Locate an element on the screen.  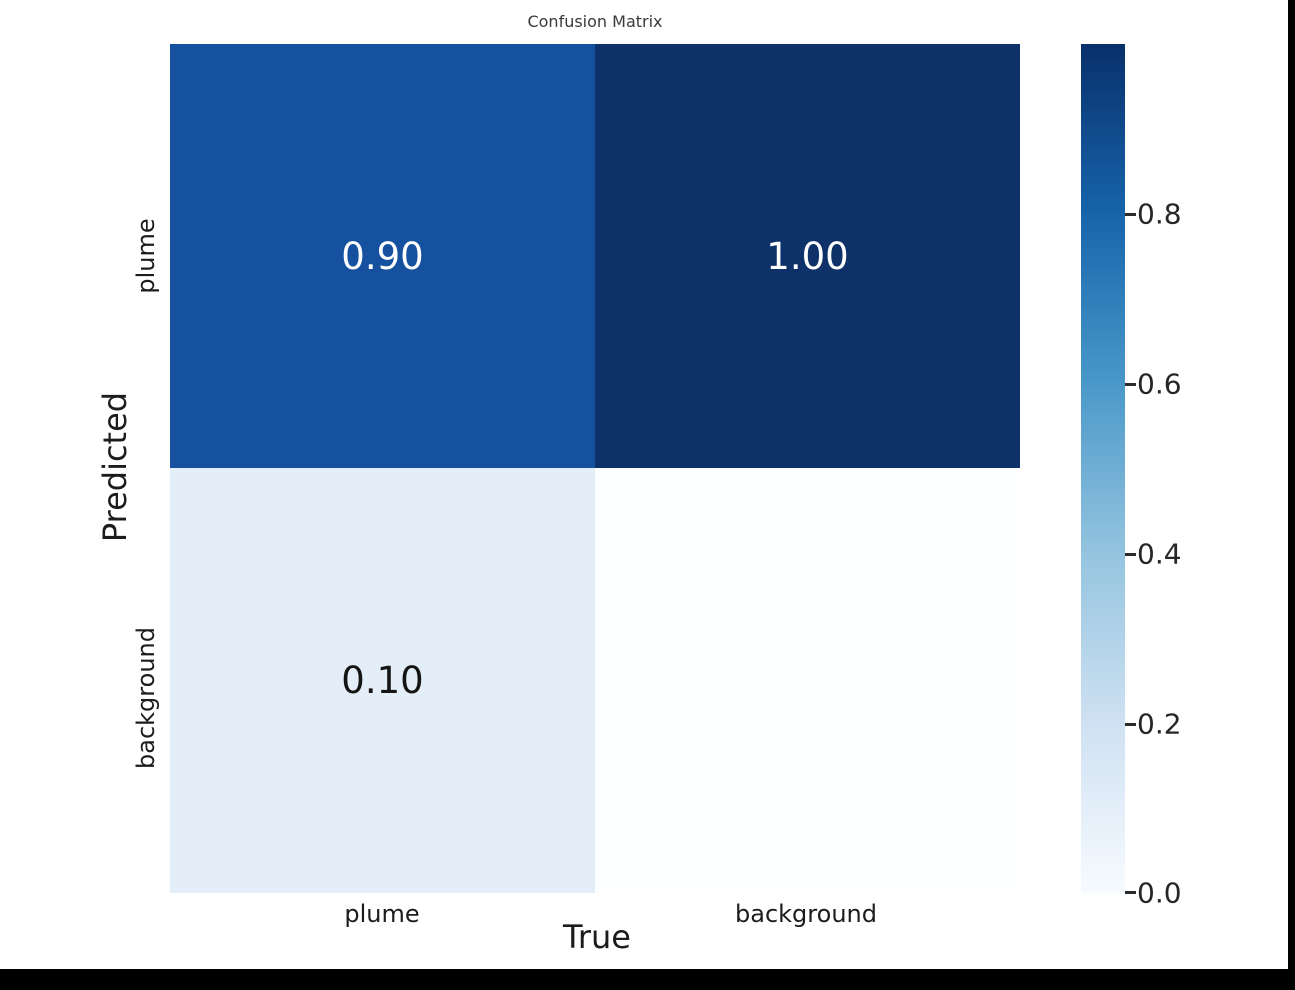
y-tick-label-background: background is located at coordinates (146, 698).